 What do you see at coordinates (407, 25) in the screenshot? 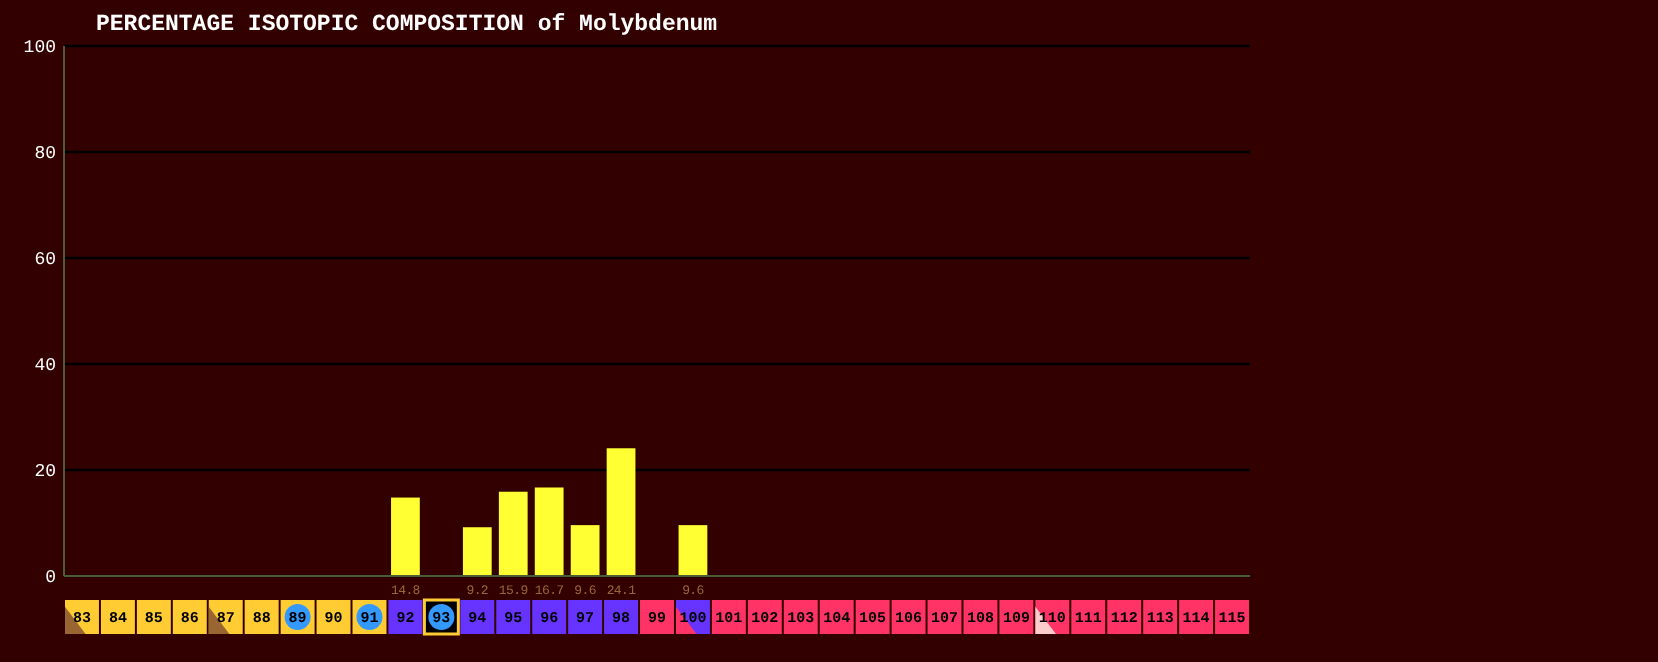
I see `chart-title: PERCENTAGE ISOTOPIC COMPOSITION of Molybdenum` at bounding box center [407, 25].